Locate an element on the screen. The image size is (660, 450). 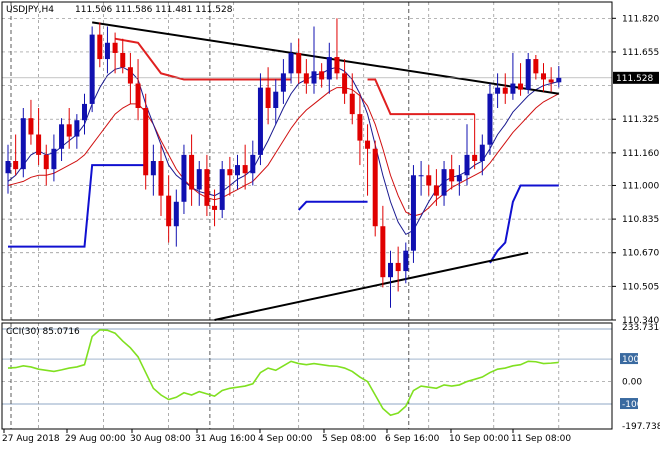
time-tick-label: 11 Sep 08:00 is located at coordinates (541, 439).